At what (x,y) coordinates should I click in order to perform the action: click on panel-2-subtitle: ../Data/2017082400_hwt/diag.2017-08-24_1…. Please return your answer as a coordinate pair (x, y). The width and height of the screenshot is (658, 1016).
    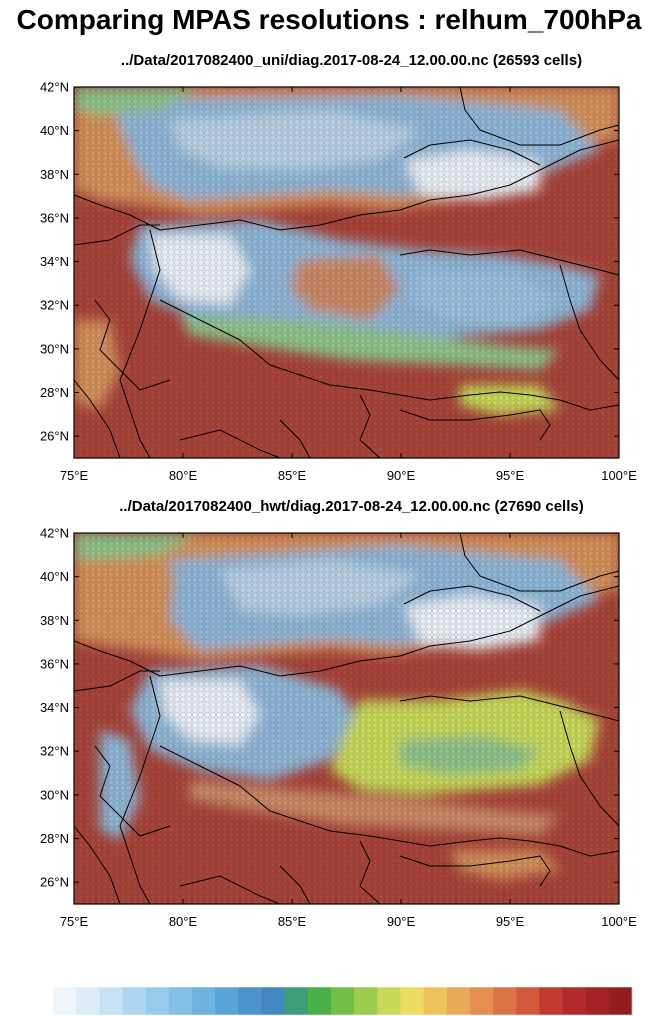
    Looking at the image, I should click on (351, 506).